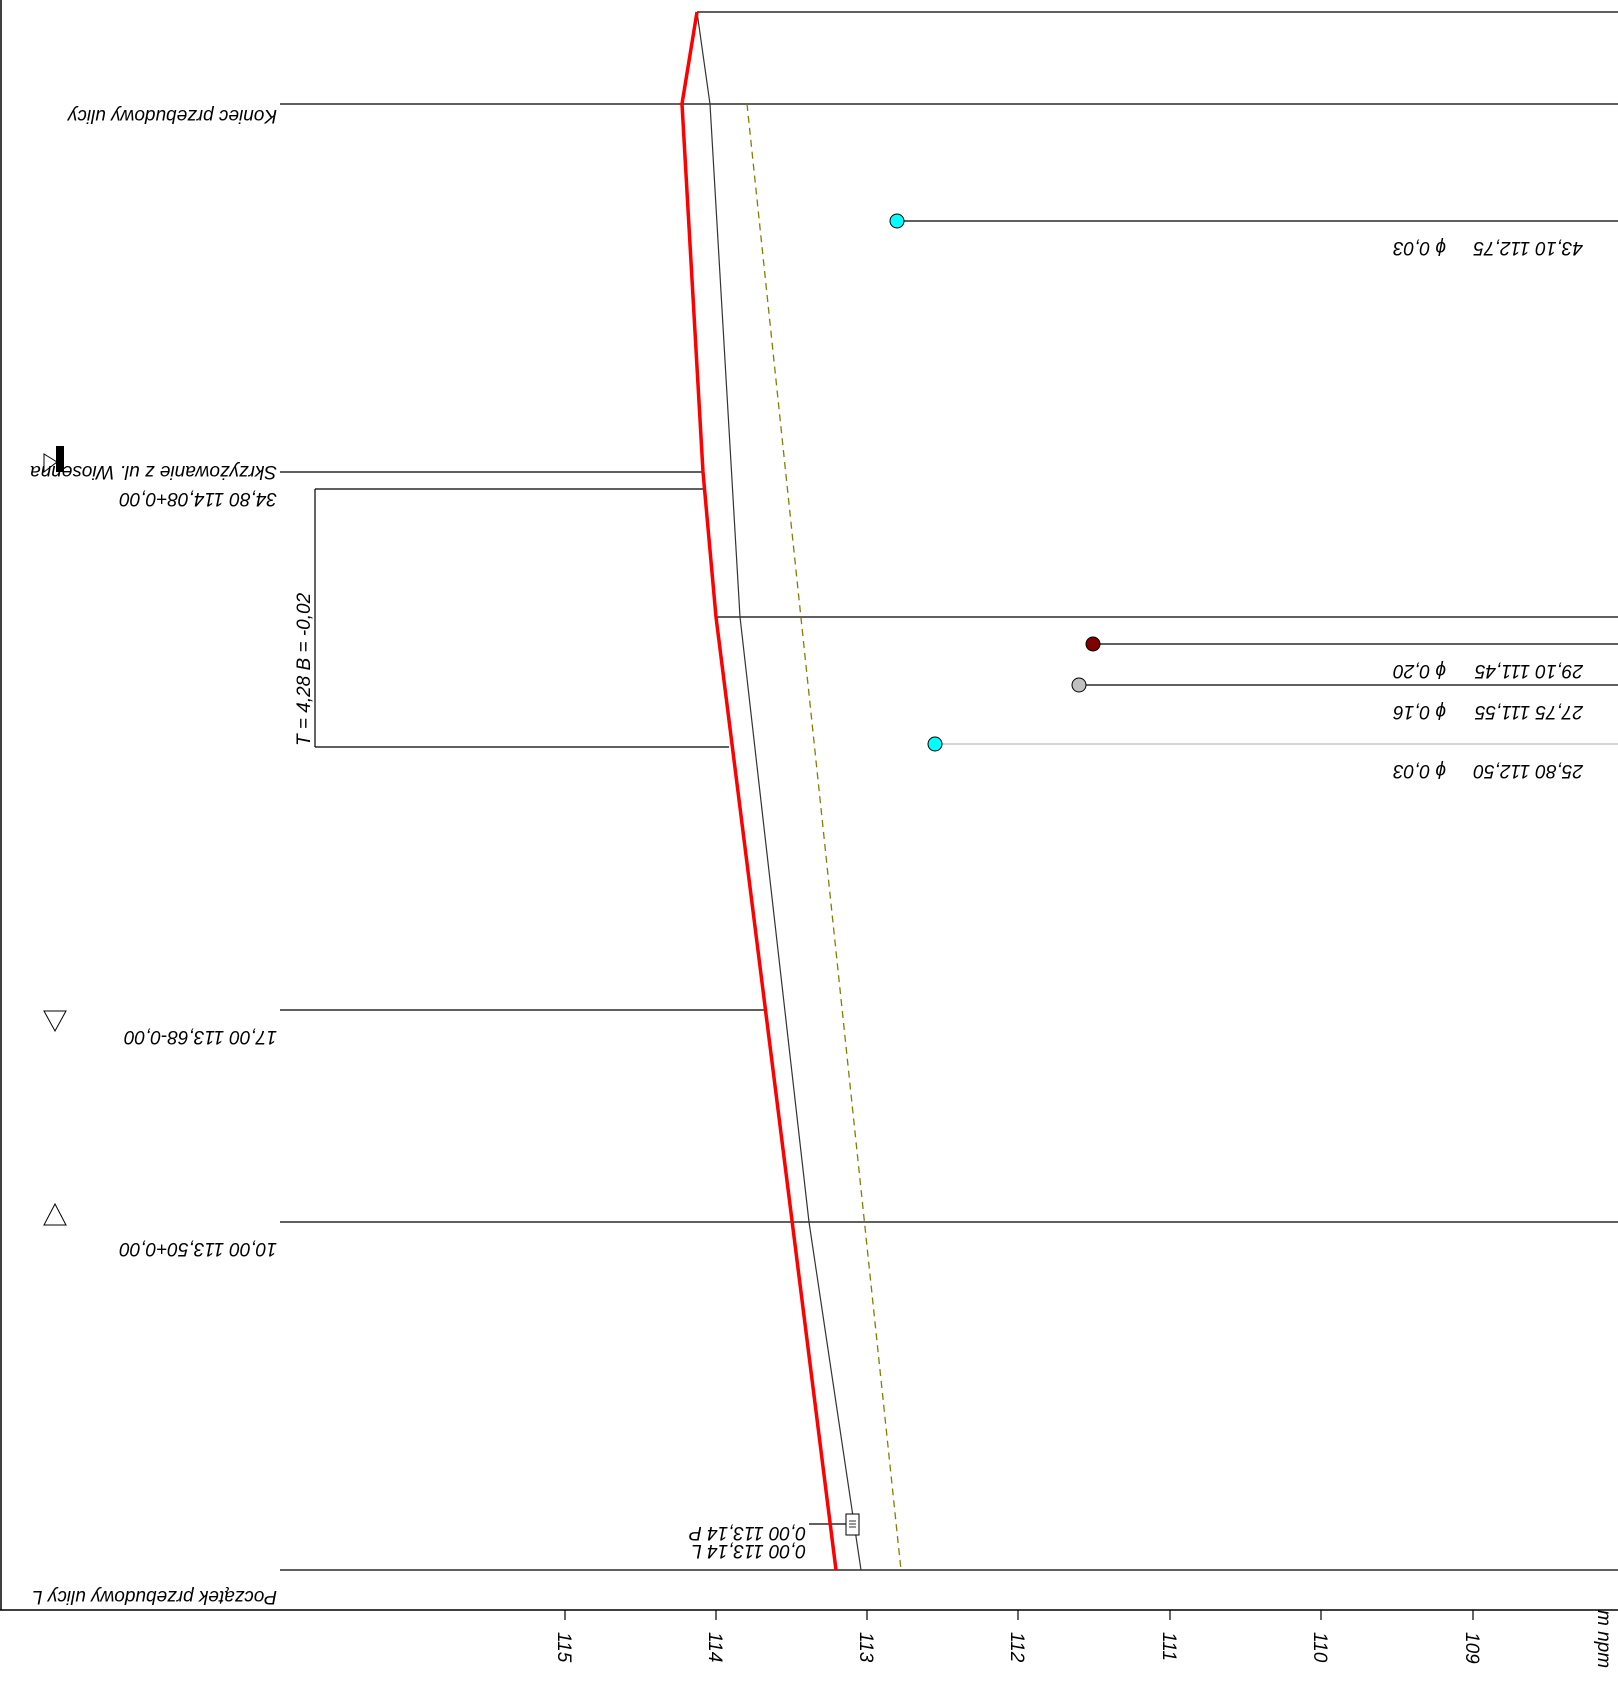 The image size is (1618, 1684). What do you see at coordinates (1603, 1639) in the screenshot?
I see `axis-unit-label: m npm` at bounding box center [1603, 1639].